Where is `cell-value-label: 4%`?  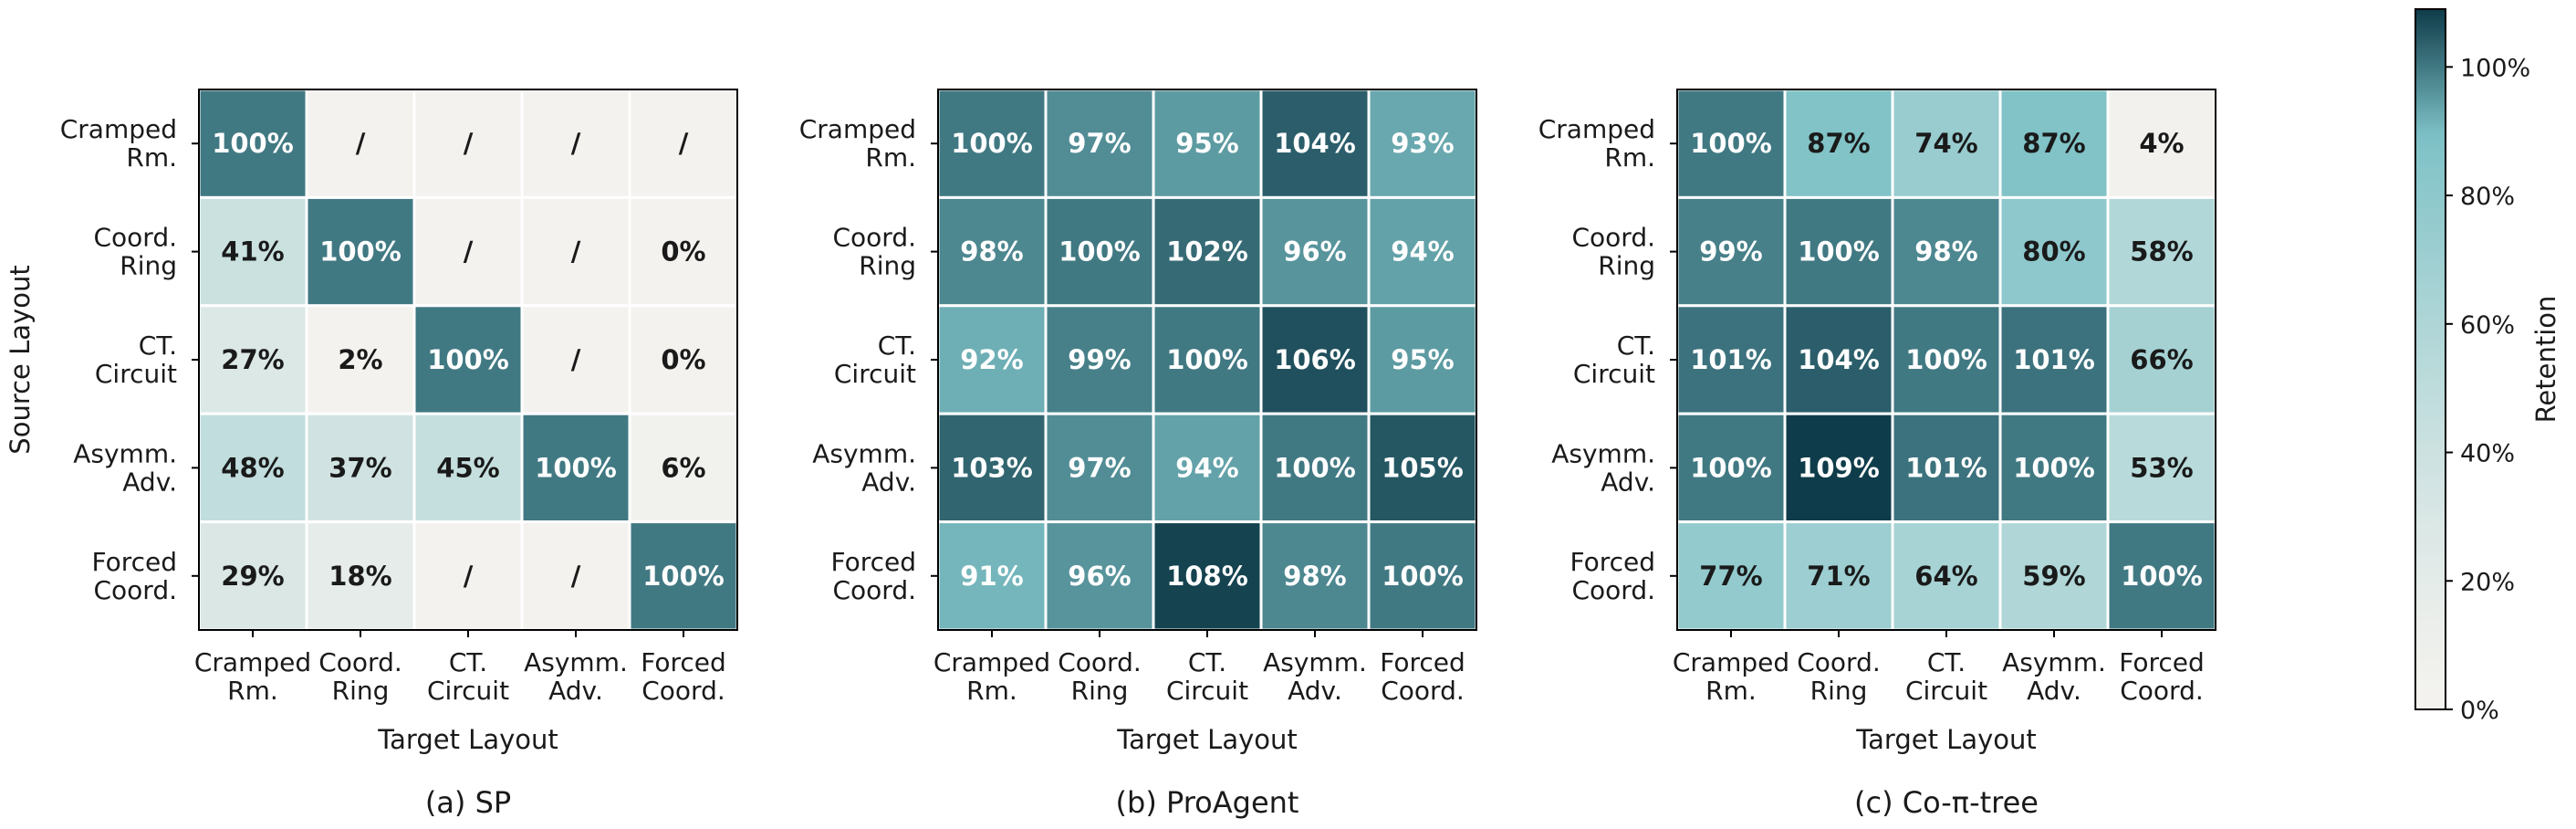 cell-value-label: 4% is located at coordinates (2161, 143).